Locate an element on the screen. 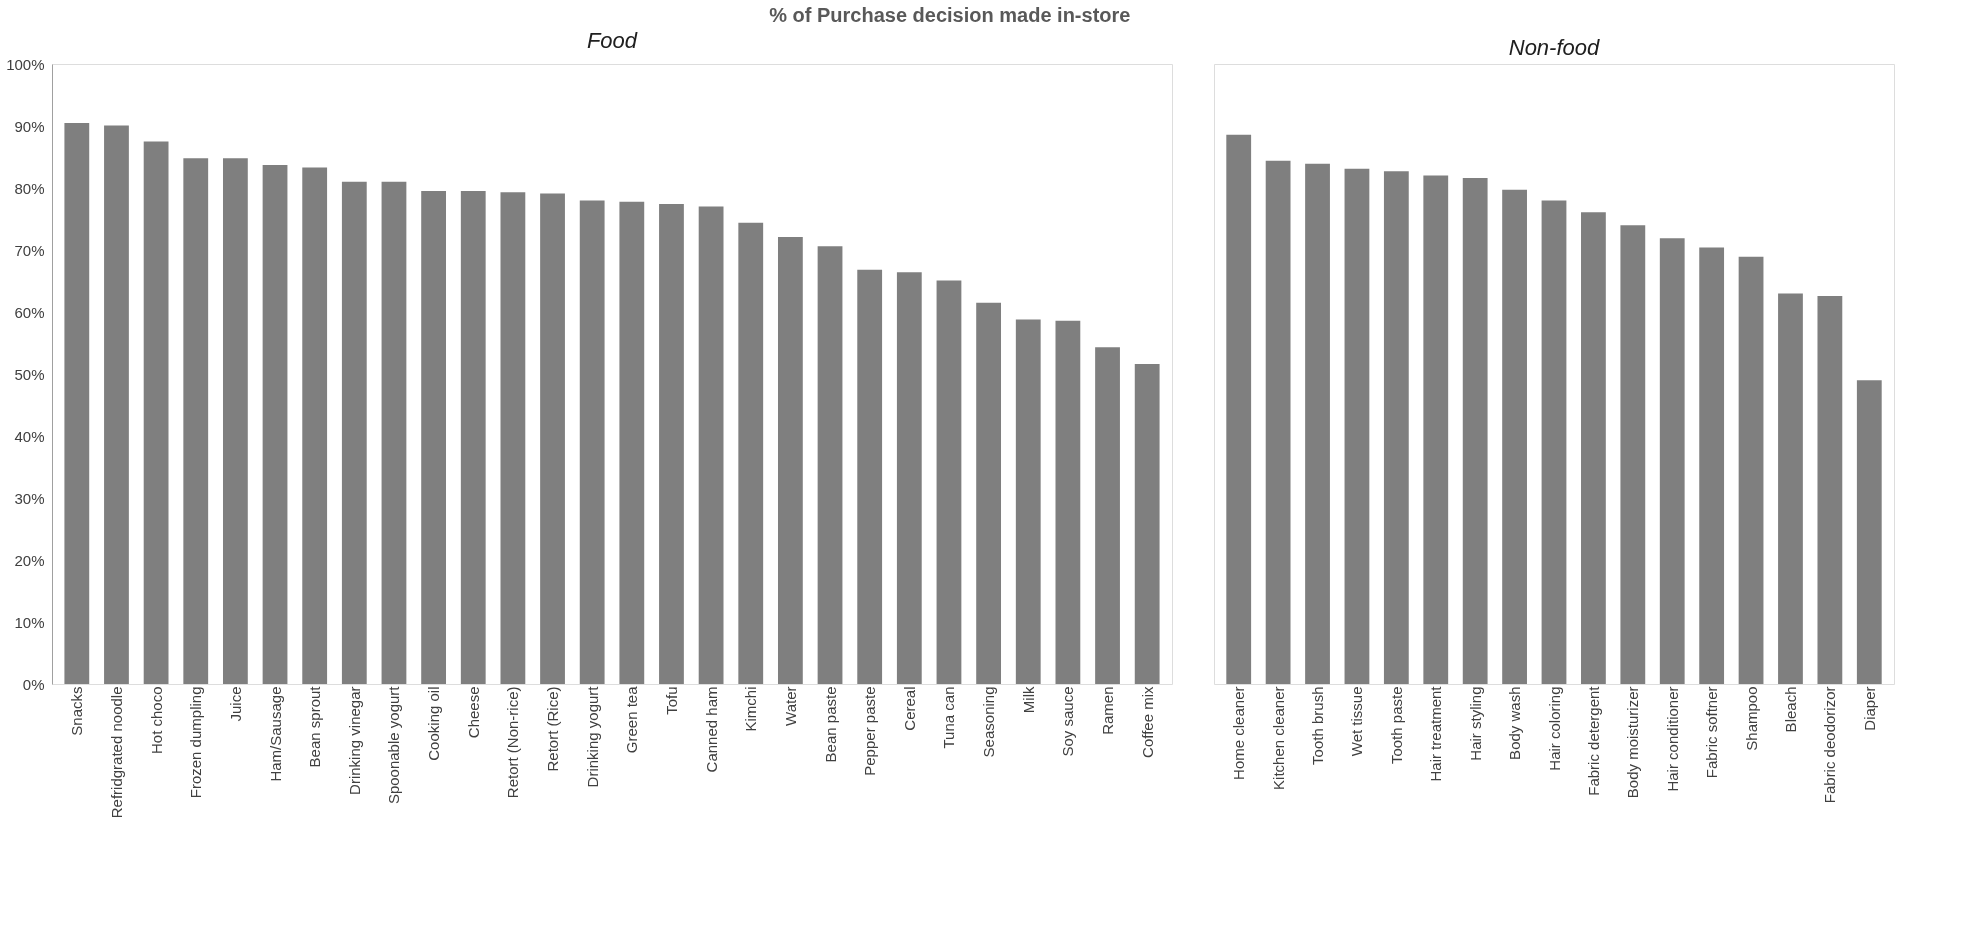 This screenshot has width=1961, height=950. x-tick-label: Cheese is located at coordinates (473, 712).